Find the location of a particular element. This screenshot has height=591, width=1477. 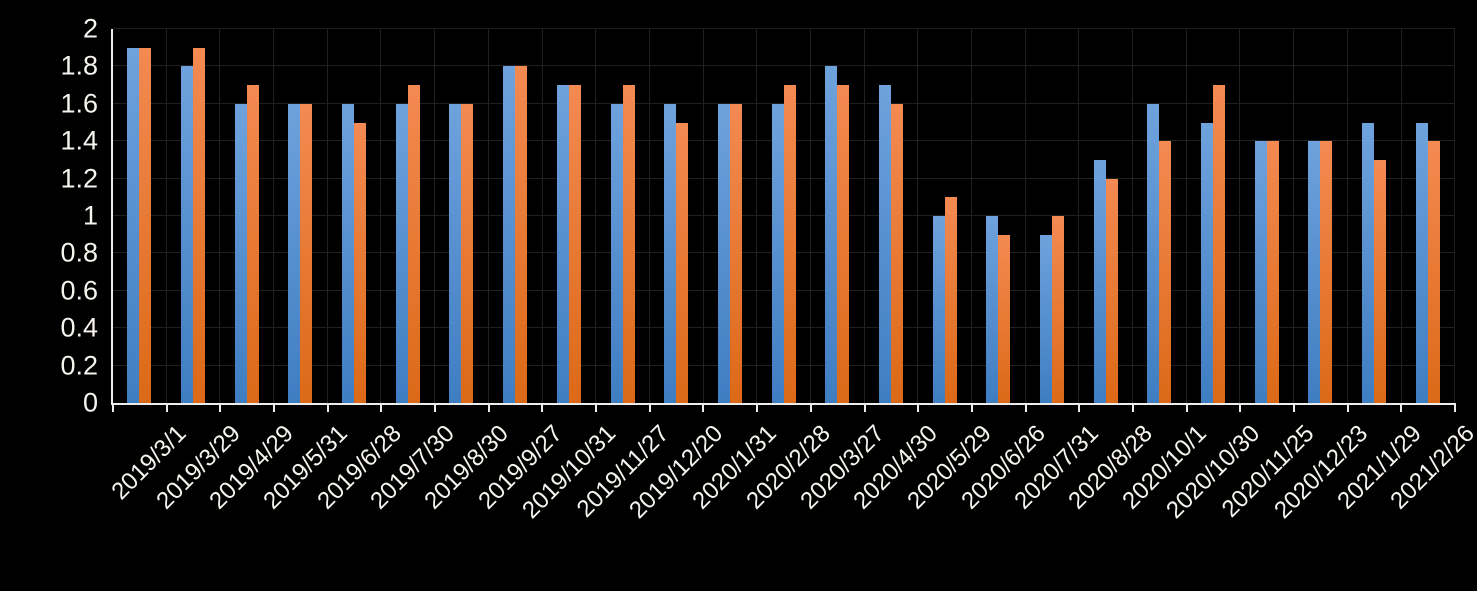

y-axis-label: 0 is located at coordinates (90, 402).